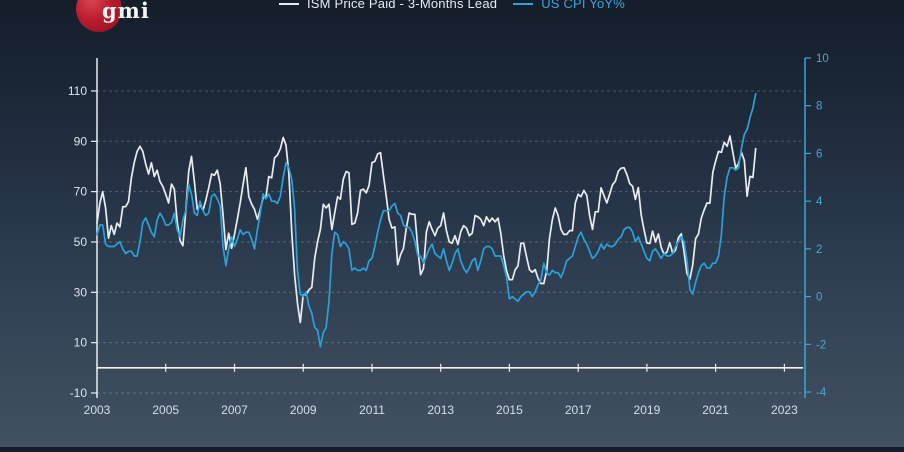 The height and width of the screenshot is (452, 904). I want to click on x-tick-label: 2011, so click(372, 410).